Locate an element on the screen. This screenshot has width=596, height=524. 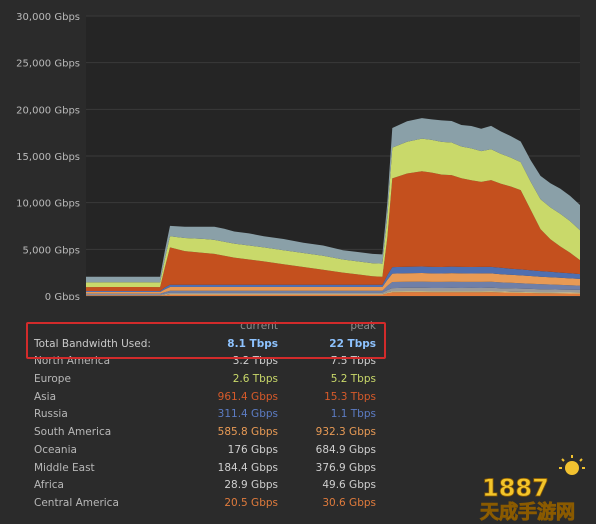
y-tick-label: 25,000 Gbps is located at coordinates (48, 64).